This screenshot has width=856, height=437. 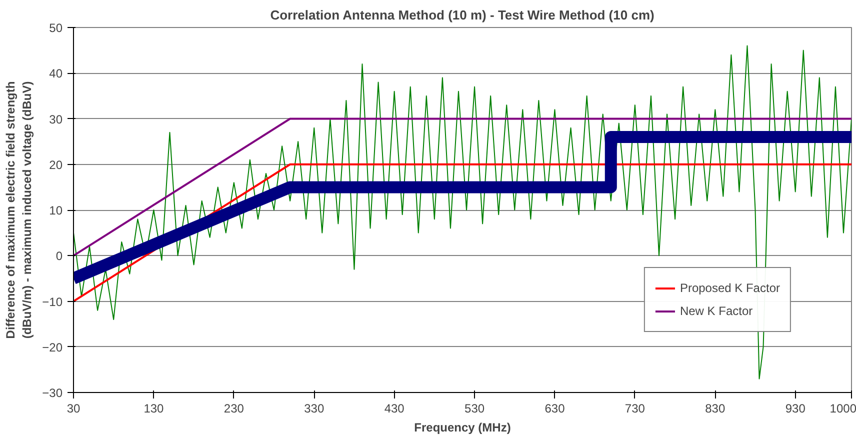 What do you see at coordinates (635, 409) in the screenshot?
I see `x-tick-label: 730` at bounding box center [635, 409].